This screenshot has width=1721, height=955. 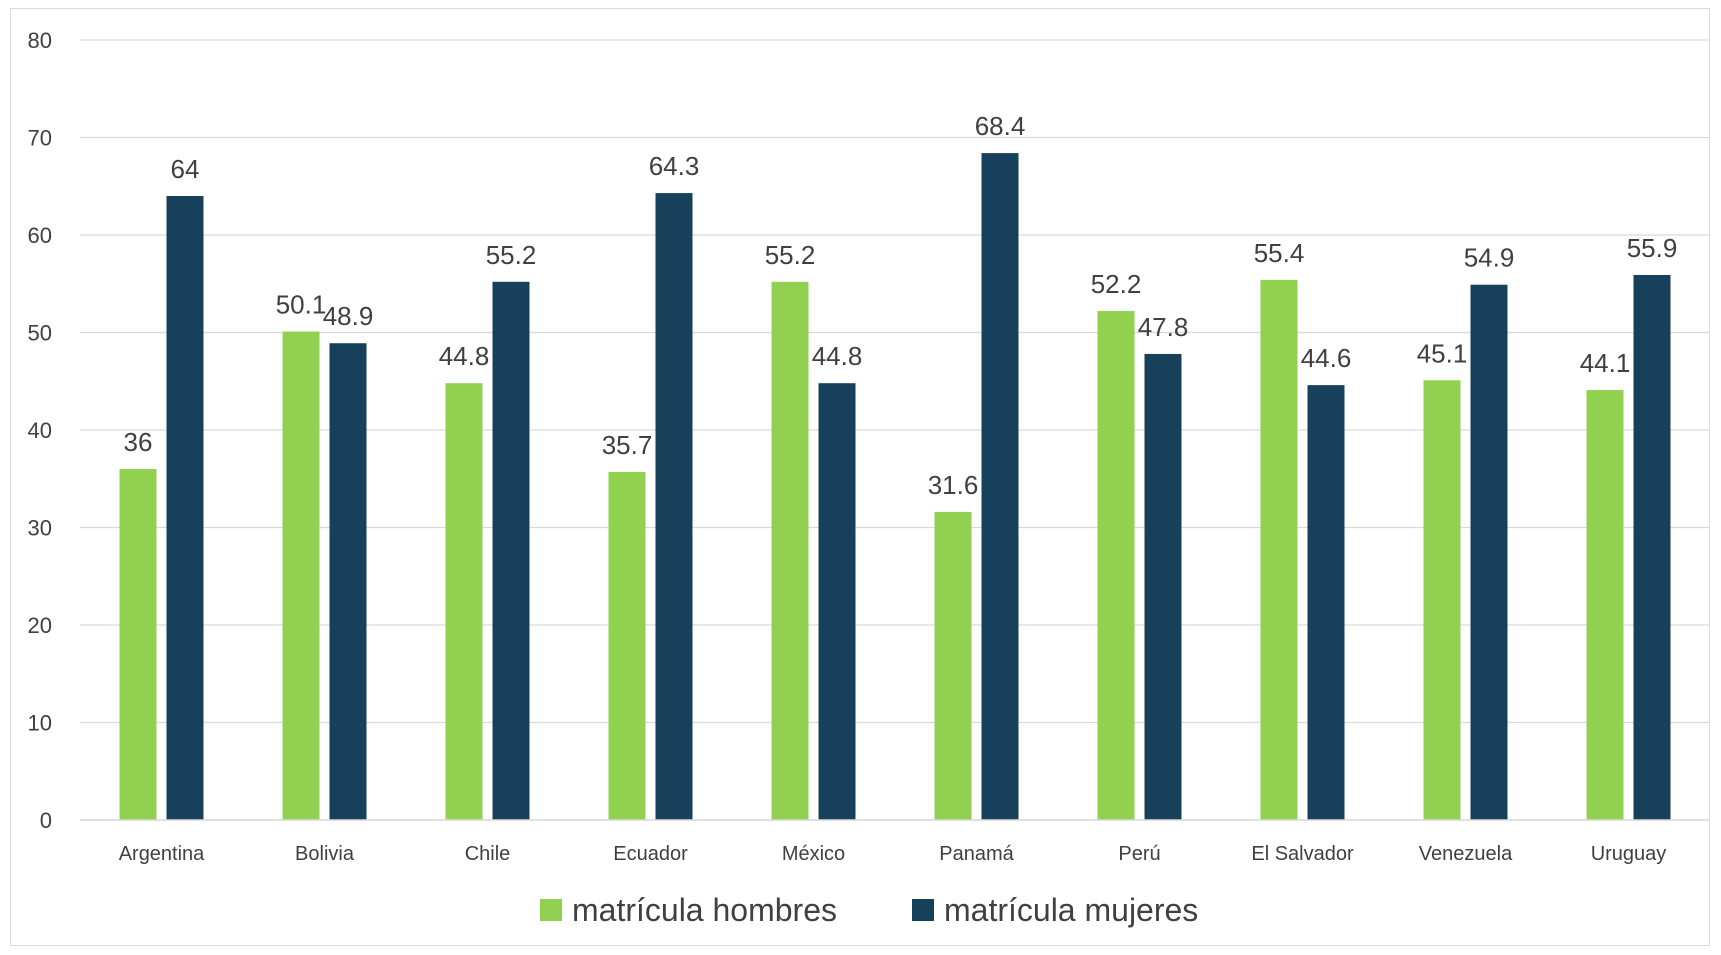 What do you see at coordinates (348, 316) in the screenshot?
I see `data-label-mujeres: 48.9` at bounding box center [348, 316].